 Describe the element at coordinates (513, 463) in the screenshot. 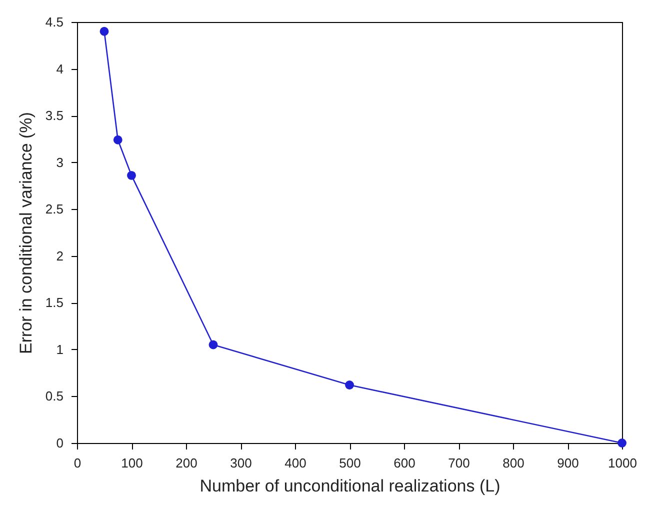

I see `x-tick-label: 800` at that location.